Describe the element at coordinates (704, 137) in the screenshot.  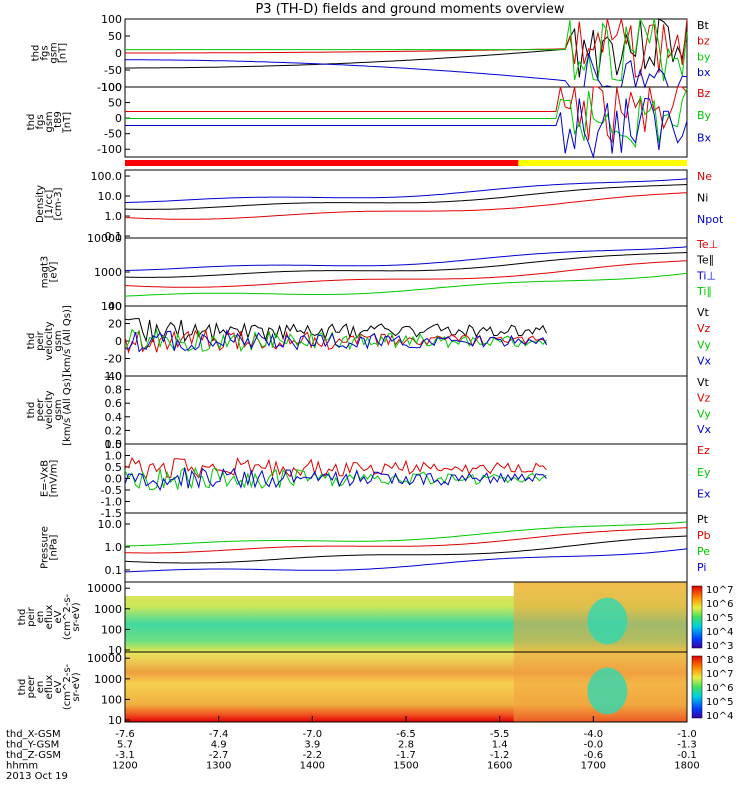
I see `legend-entry: Bx` at that location.